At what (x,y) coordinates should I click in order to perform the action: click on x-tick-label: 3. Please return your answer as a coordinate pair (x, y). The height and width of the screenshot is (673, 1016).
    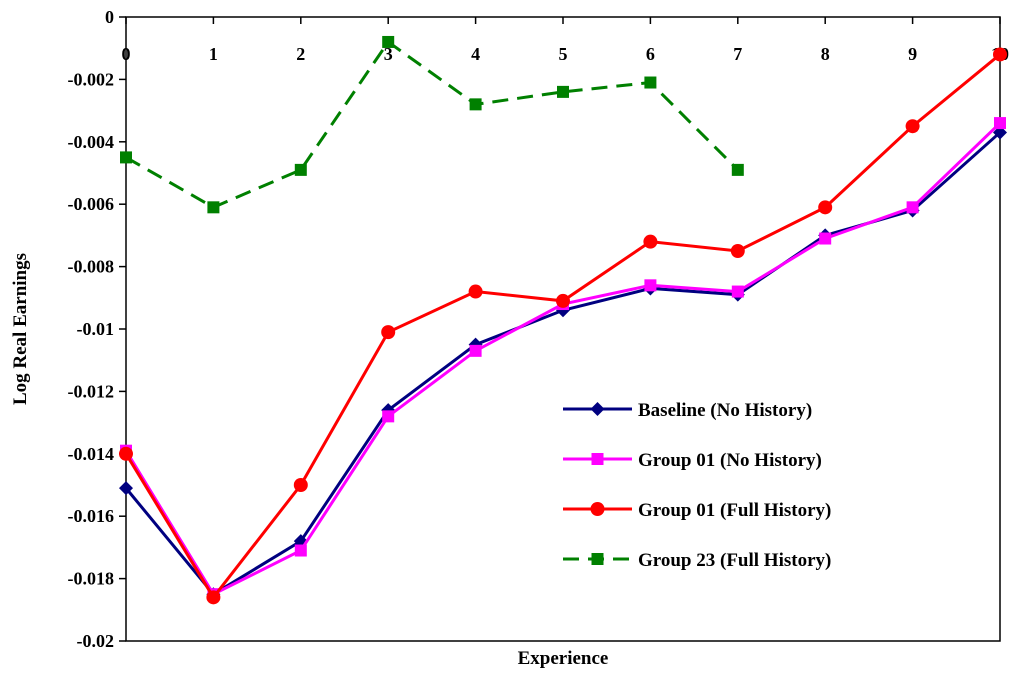
    Looking at the image, I should click on (388, 54).